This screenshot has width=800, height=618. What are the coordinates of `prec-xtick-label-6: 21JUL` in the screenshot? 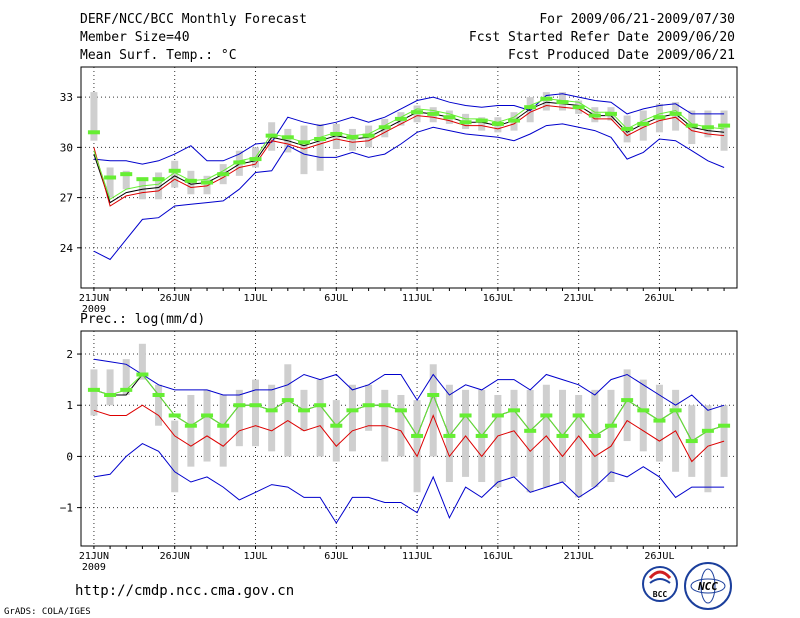 It's located at (579, 556).